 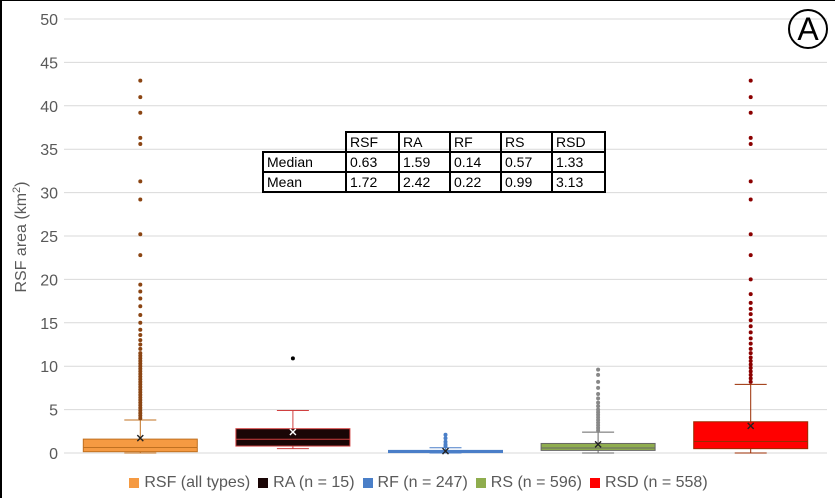 I want to click on y-axis-label: RSF area (km2), so click(x=20, y=236).